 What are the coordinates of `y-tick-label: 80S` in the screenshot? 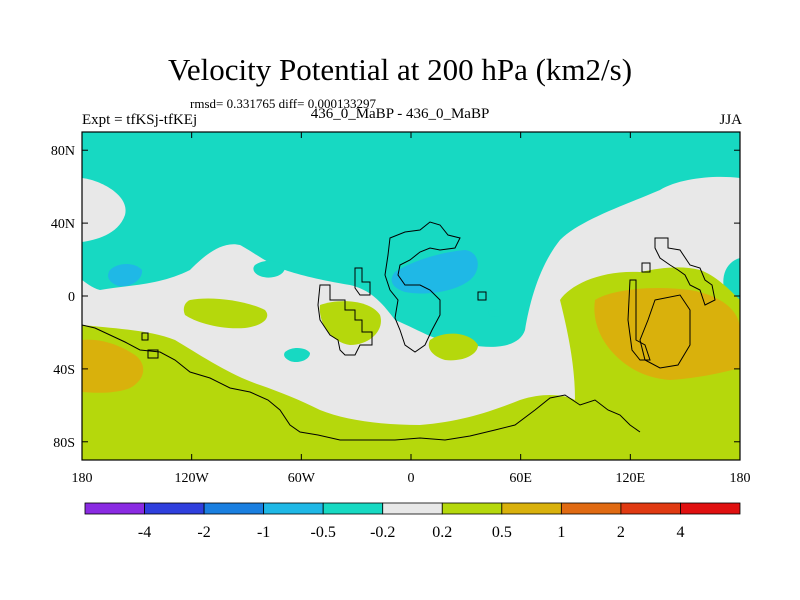 It's located at (64, 443).